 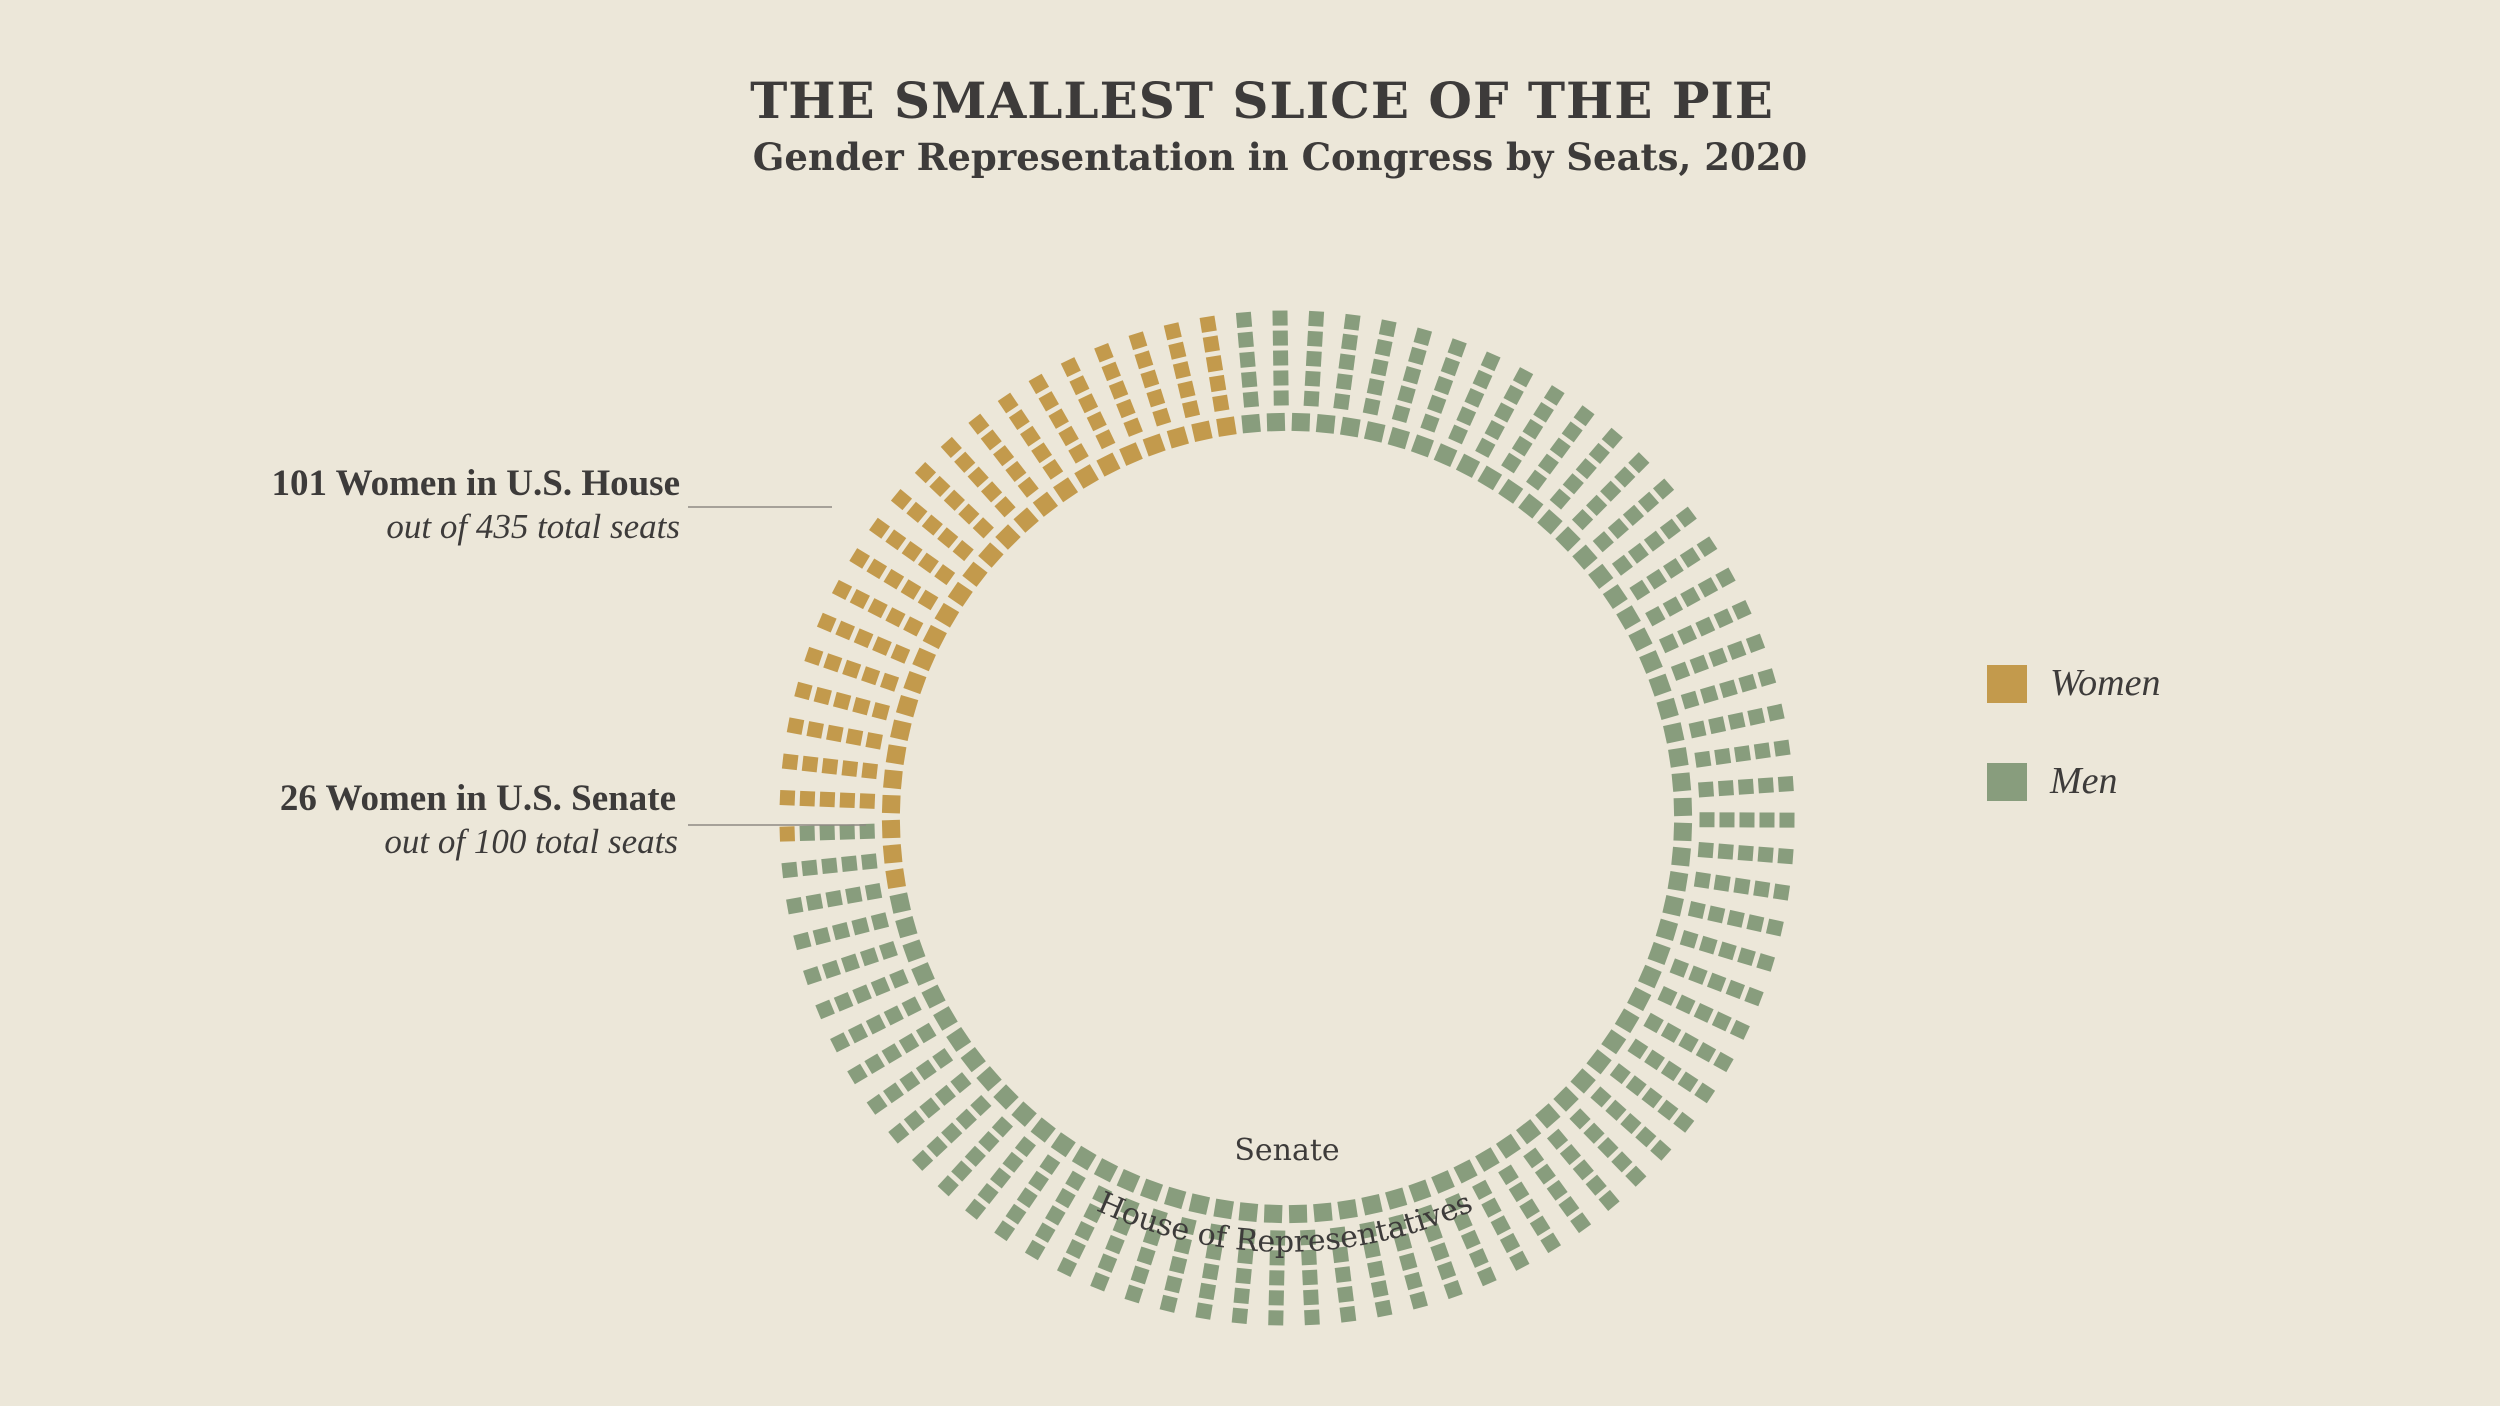 I want to click on house-annotation-headline: 101 Women in U.S. House, so click(x=476, y=483).